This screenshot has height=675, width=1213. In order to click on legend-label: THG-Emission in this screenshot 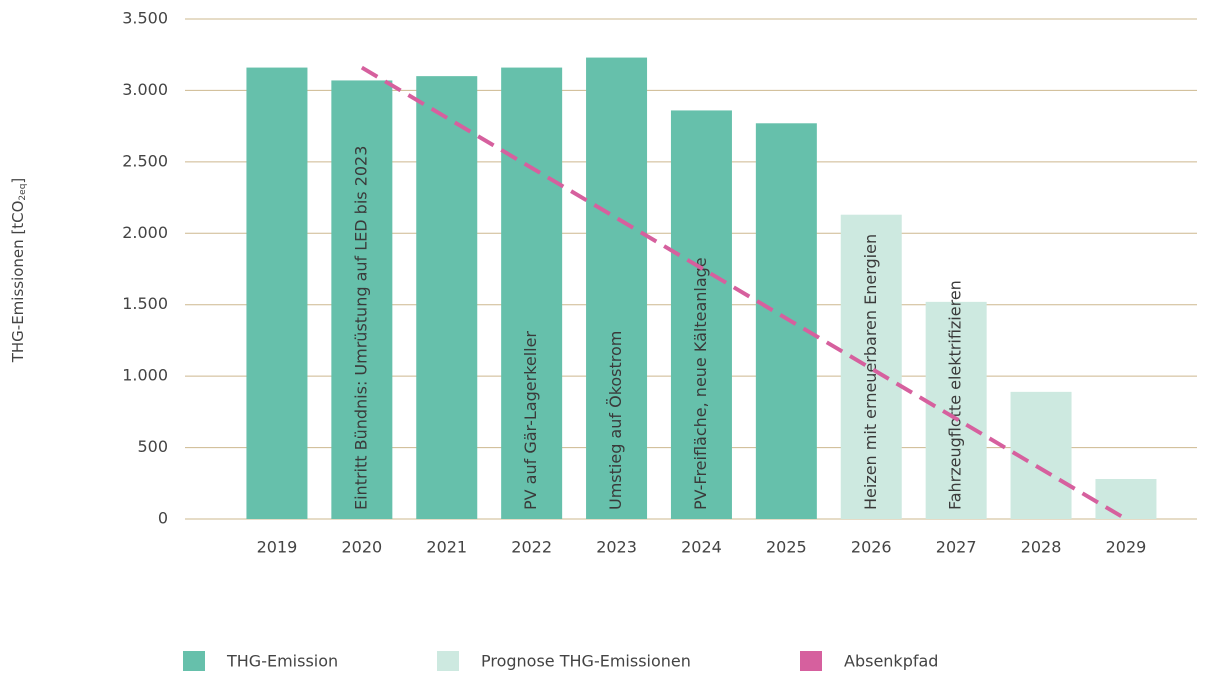, I will do `click(282, 661)`.